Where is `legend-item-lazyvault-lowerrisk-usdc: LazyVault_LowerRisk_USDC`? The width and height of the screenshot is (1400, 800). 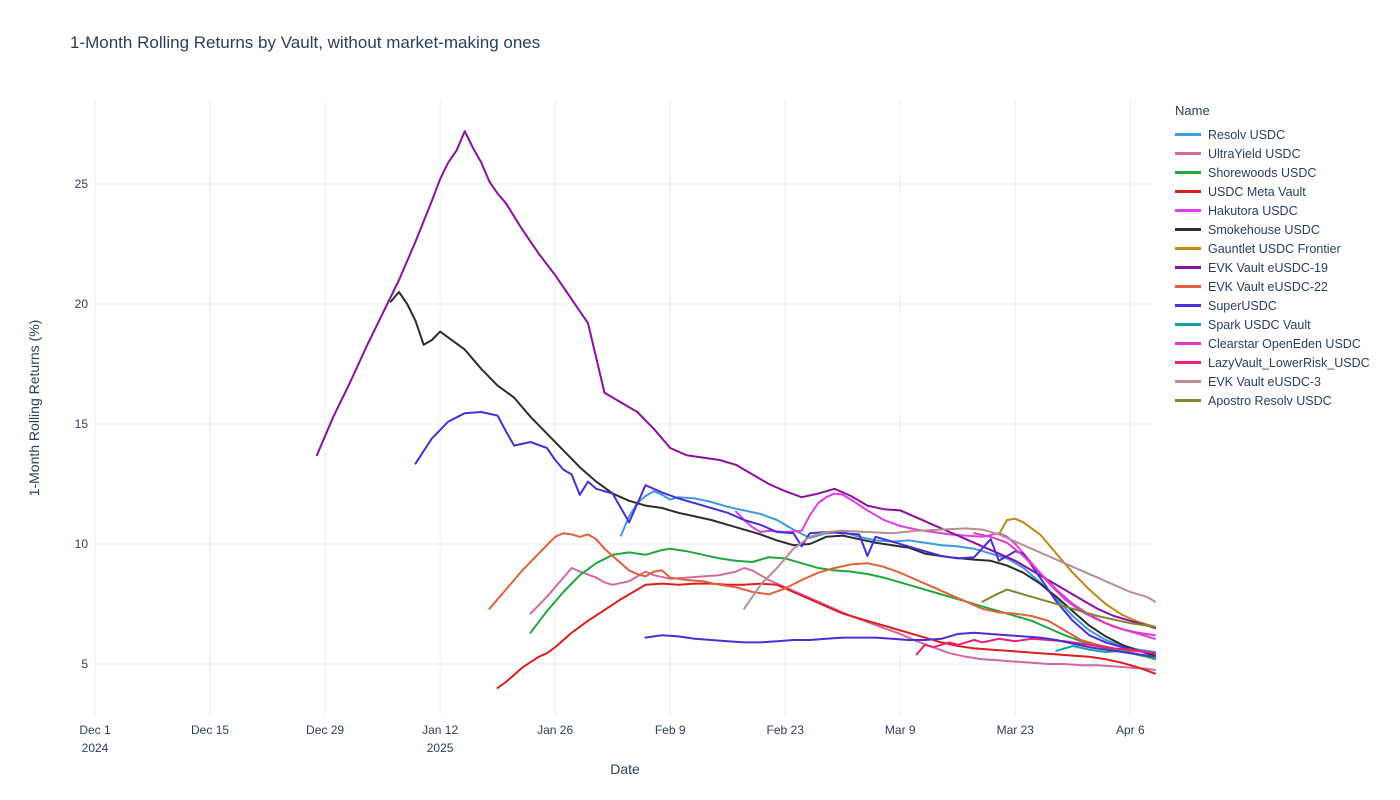
legend-item-lazyvault-lowerrisk-usdc: LazyVault_LowerRisk_USDC is located at coordinates (1272, 362).